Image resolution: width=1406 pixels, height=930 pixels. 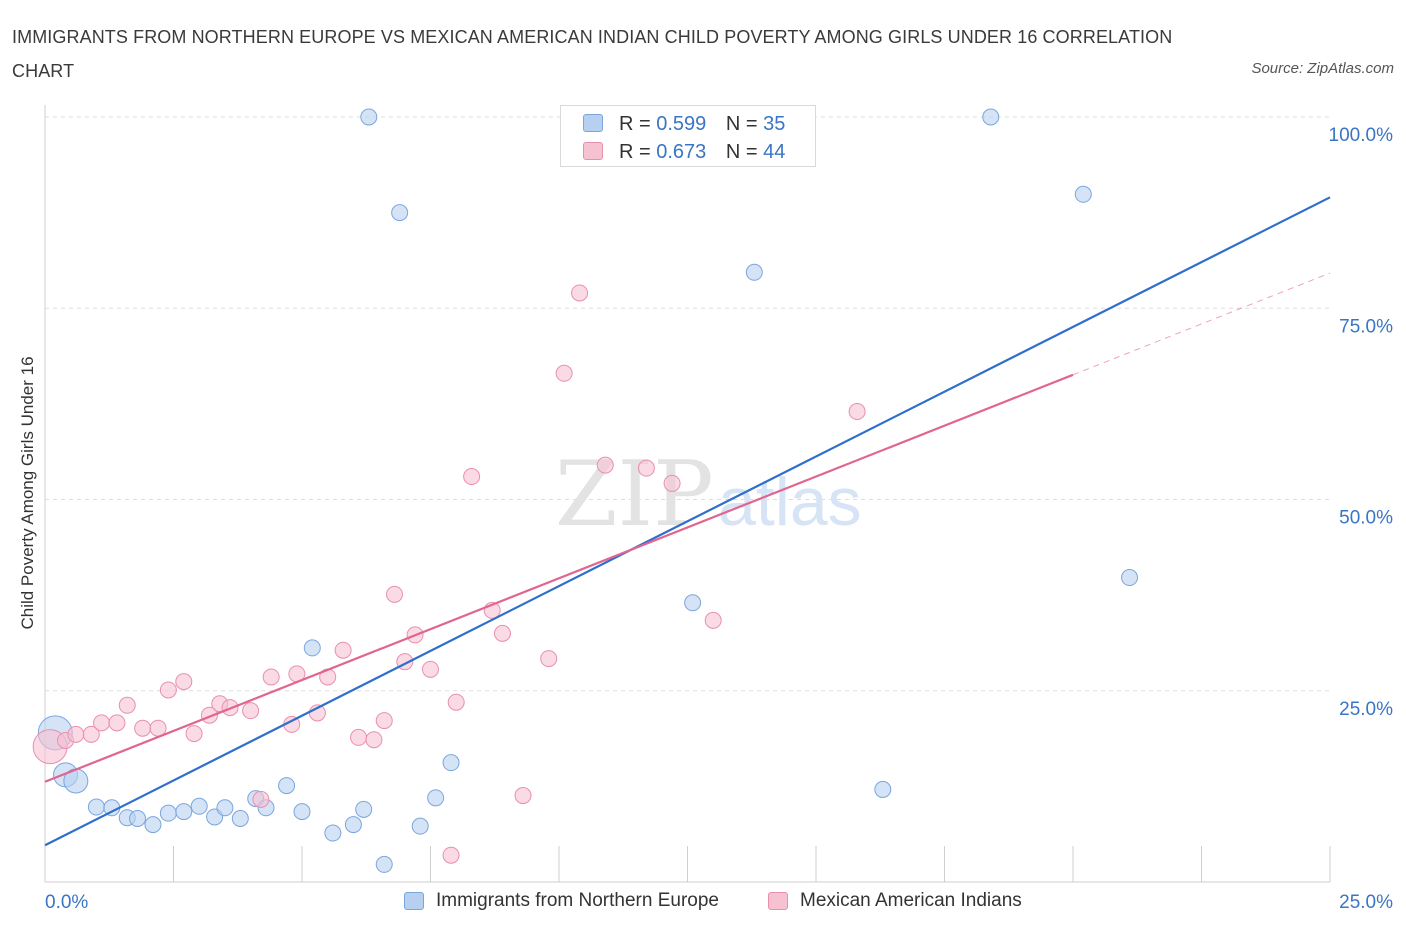 I want to click on series-label-blue: Immigrants from Northern Europe, so click(x=577, y=900).